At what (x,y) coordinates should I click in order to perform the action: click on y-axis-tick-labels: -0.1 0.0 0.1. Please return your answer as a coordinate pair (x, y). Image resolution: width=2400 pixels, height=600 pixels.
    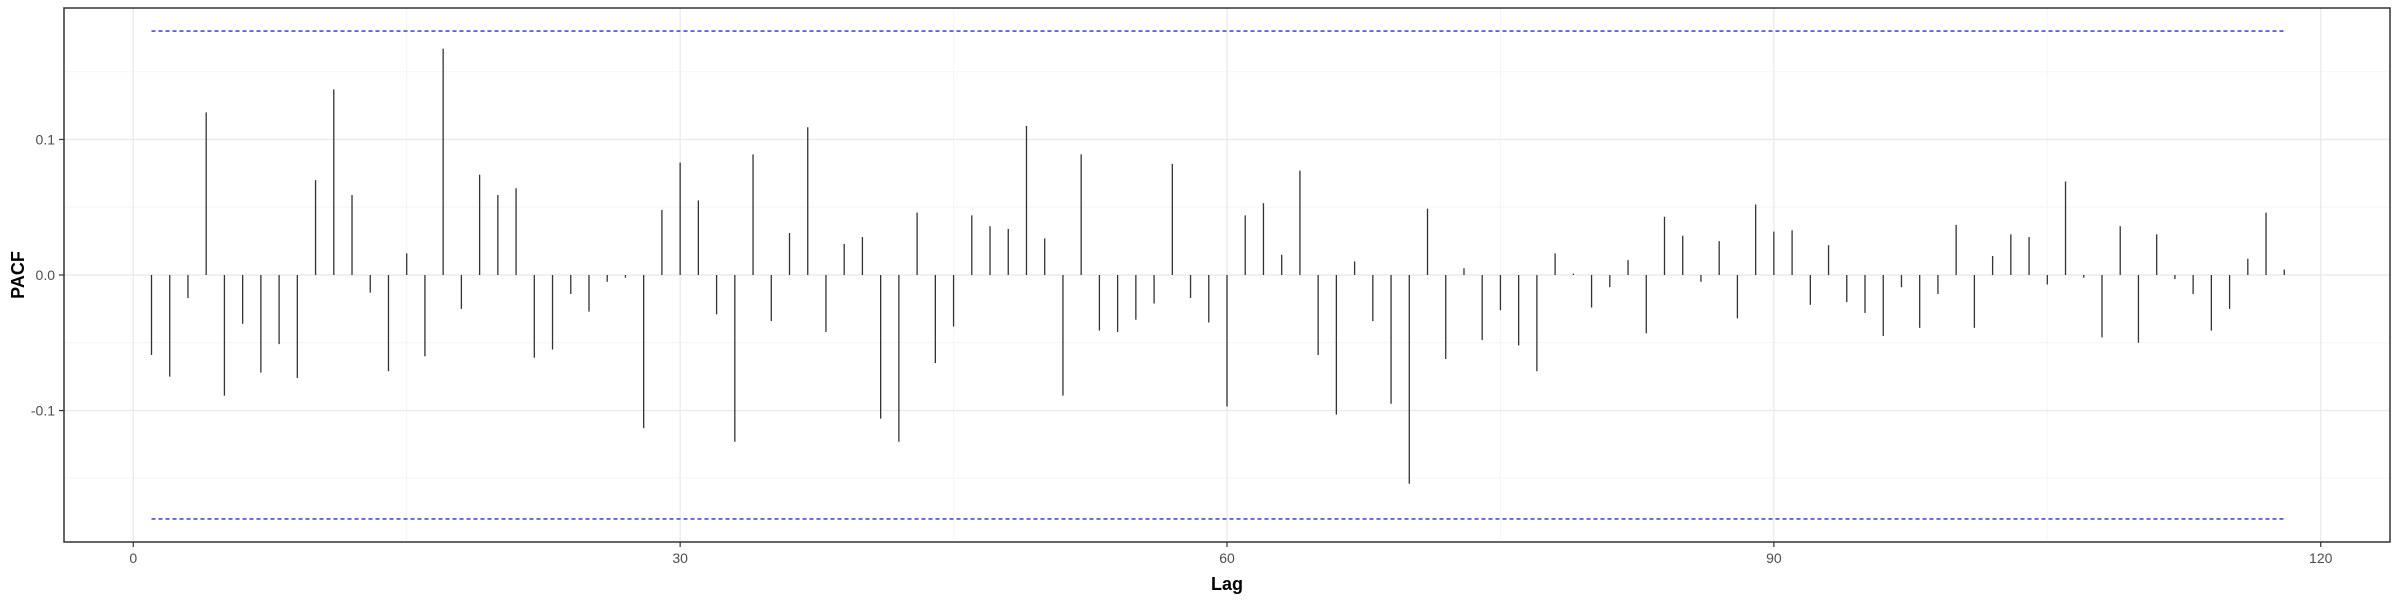
    Looking at the image, I should click on (43, 274).